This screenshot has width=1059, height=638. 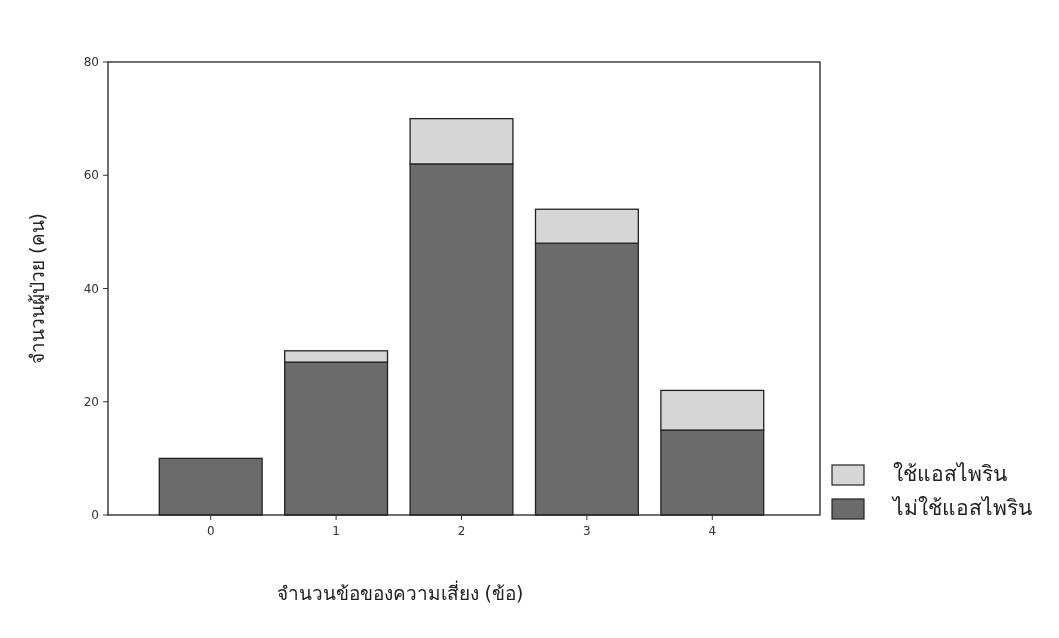 I want to click on x-tick-label: 3, so click(x=587, y=531).